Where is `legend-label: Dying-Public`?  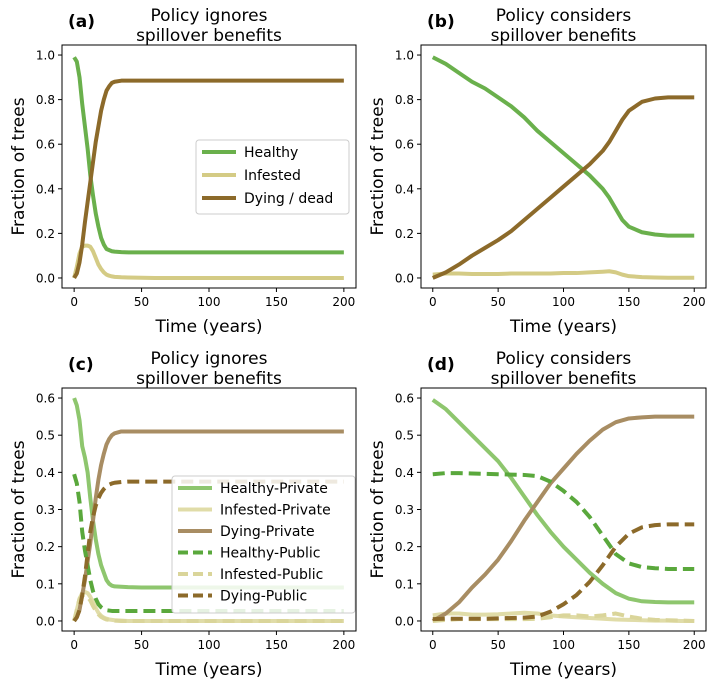
legend-label: Dying-Public is located at coordinates (263, 597).